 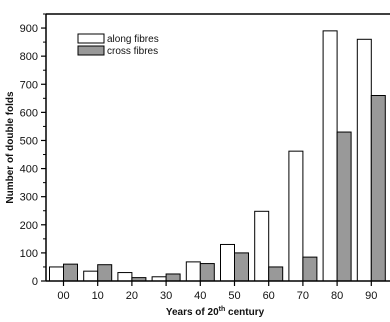 I want to click on x-axis-title-sup: th, so click(x=222, y=309).